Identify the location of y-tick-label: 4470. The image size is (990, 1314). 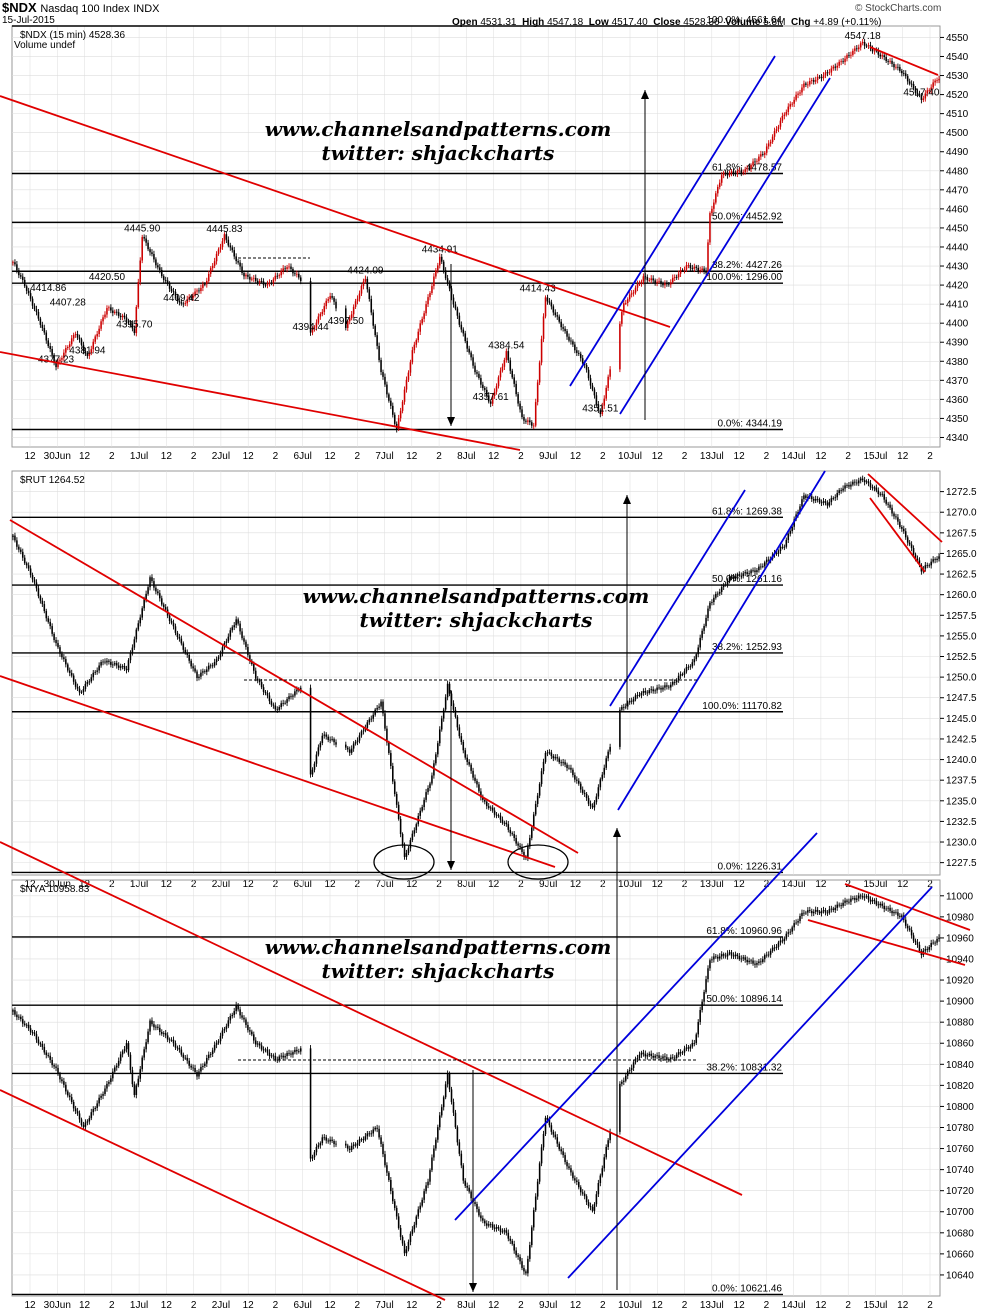
(957, 190).